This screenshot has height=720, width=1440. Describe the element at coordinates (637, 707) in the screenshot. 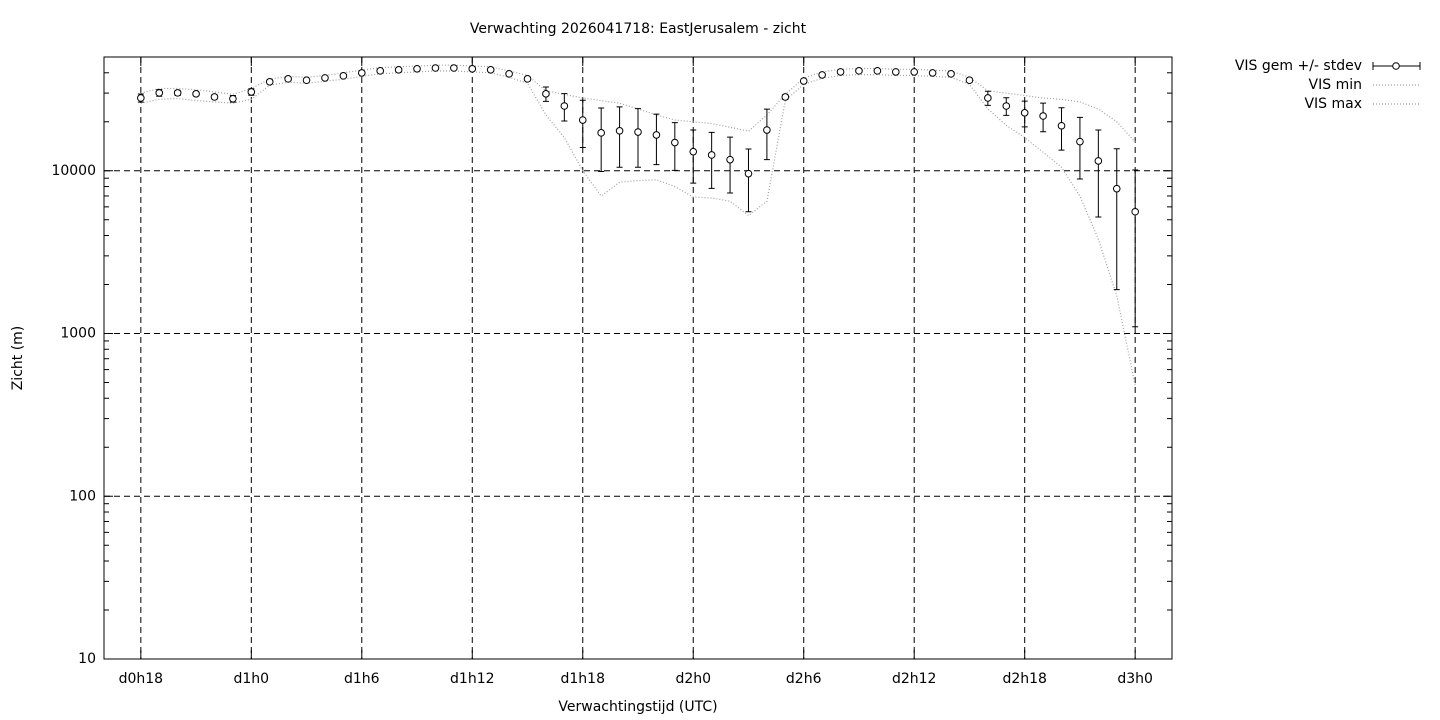

I see `x-axis-label: Verwachtingstijd (UTC)` at that location.